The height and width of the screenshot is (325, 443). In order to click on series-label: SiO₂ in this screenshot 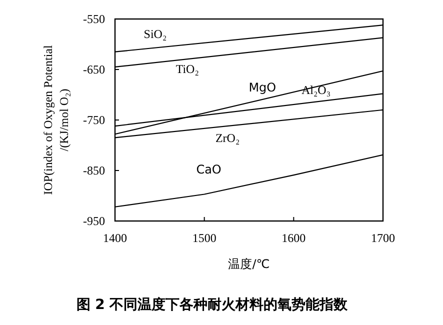, I will do `click(155, 33)`.